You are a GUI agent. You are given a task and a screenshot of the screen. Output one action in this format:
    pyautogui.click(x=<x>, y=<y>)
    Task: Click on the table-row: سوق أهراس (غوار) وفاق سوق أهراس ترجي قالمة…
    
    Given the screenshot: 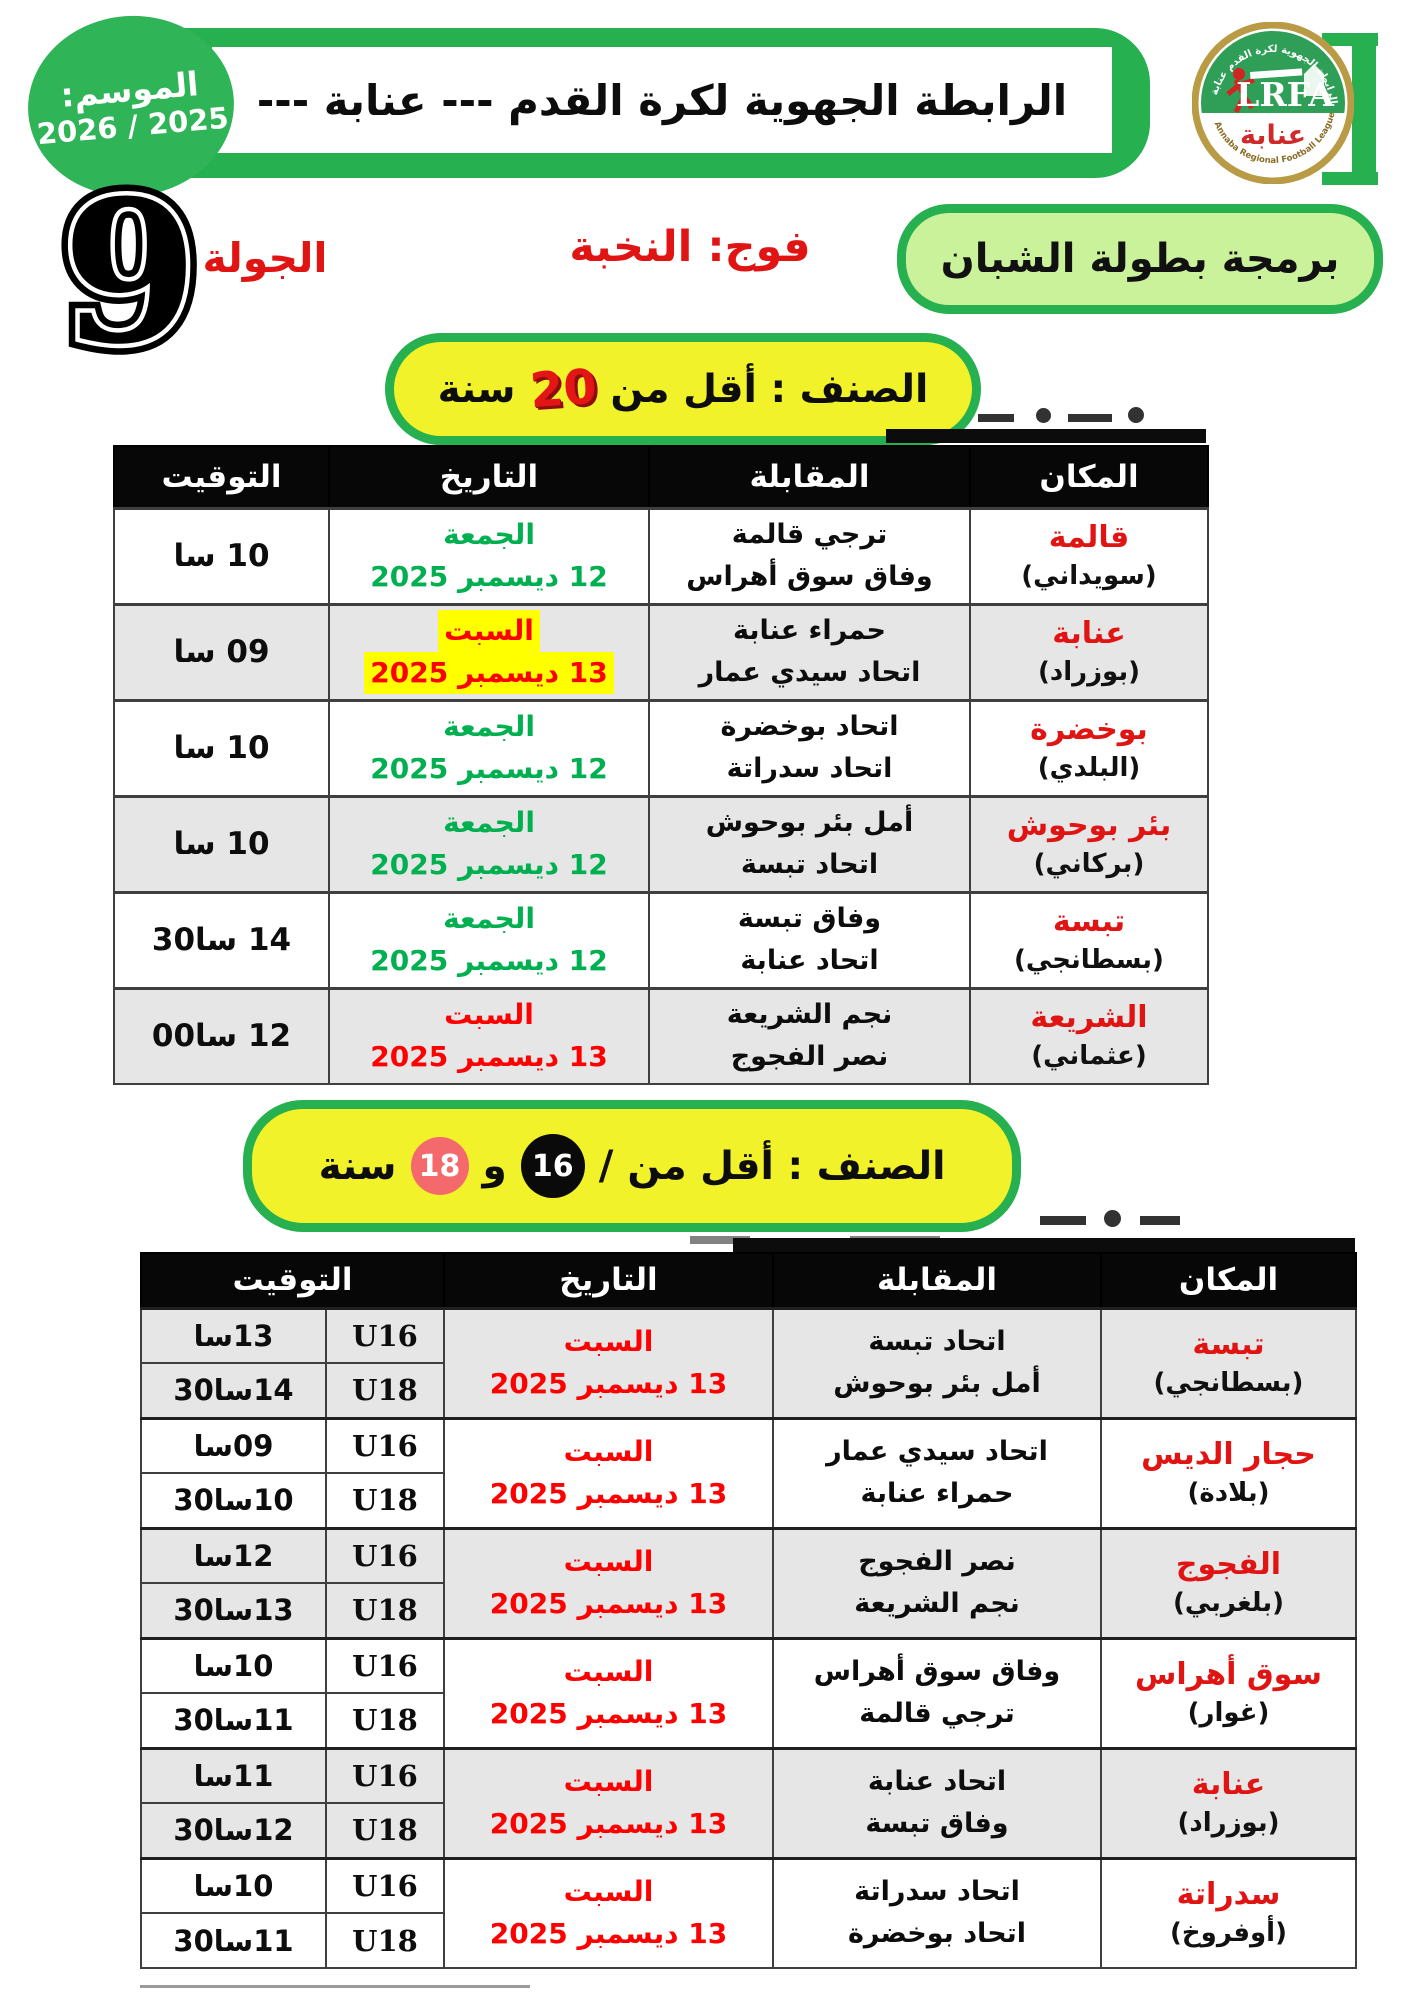 What is the action you would take?
    pyautogui.click(x=748, y=1692)
    